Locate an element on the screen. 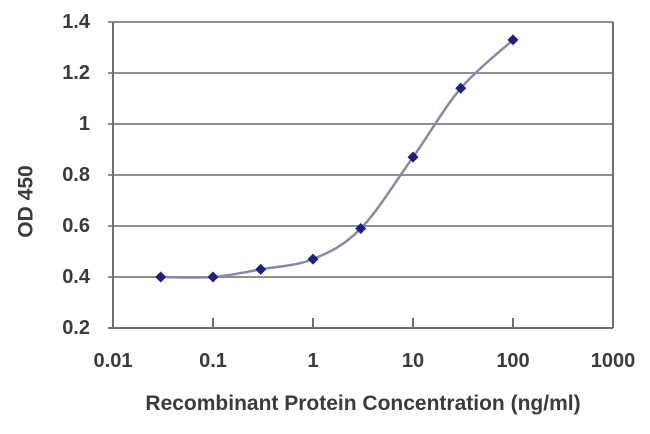 The width and height of the screenshot is (650, 434). x-tick-label: 100 is located at coordinates (513, 361).